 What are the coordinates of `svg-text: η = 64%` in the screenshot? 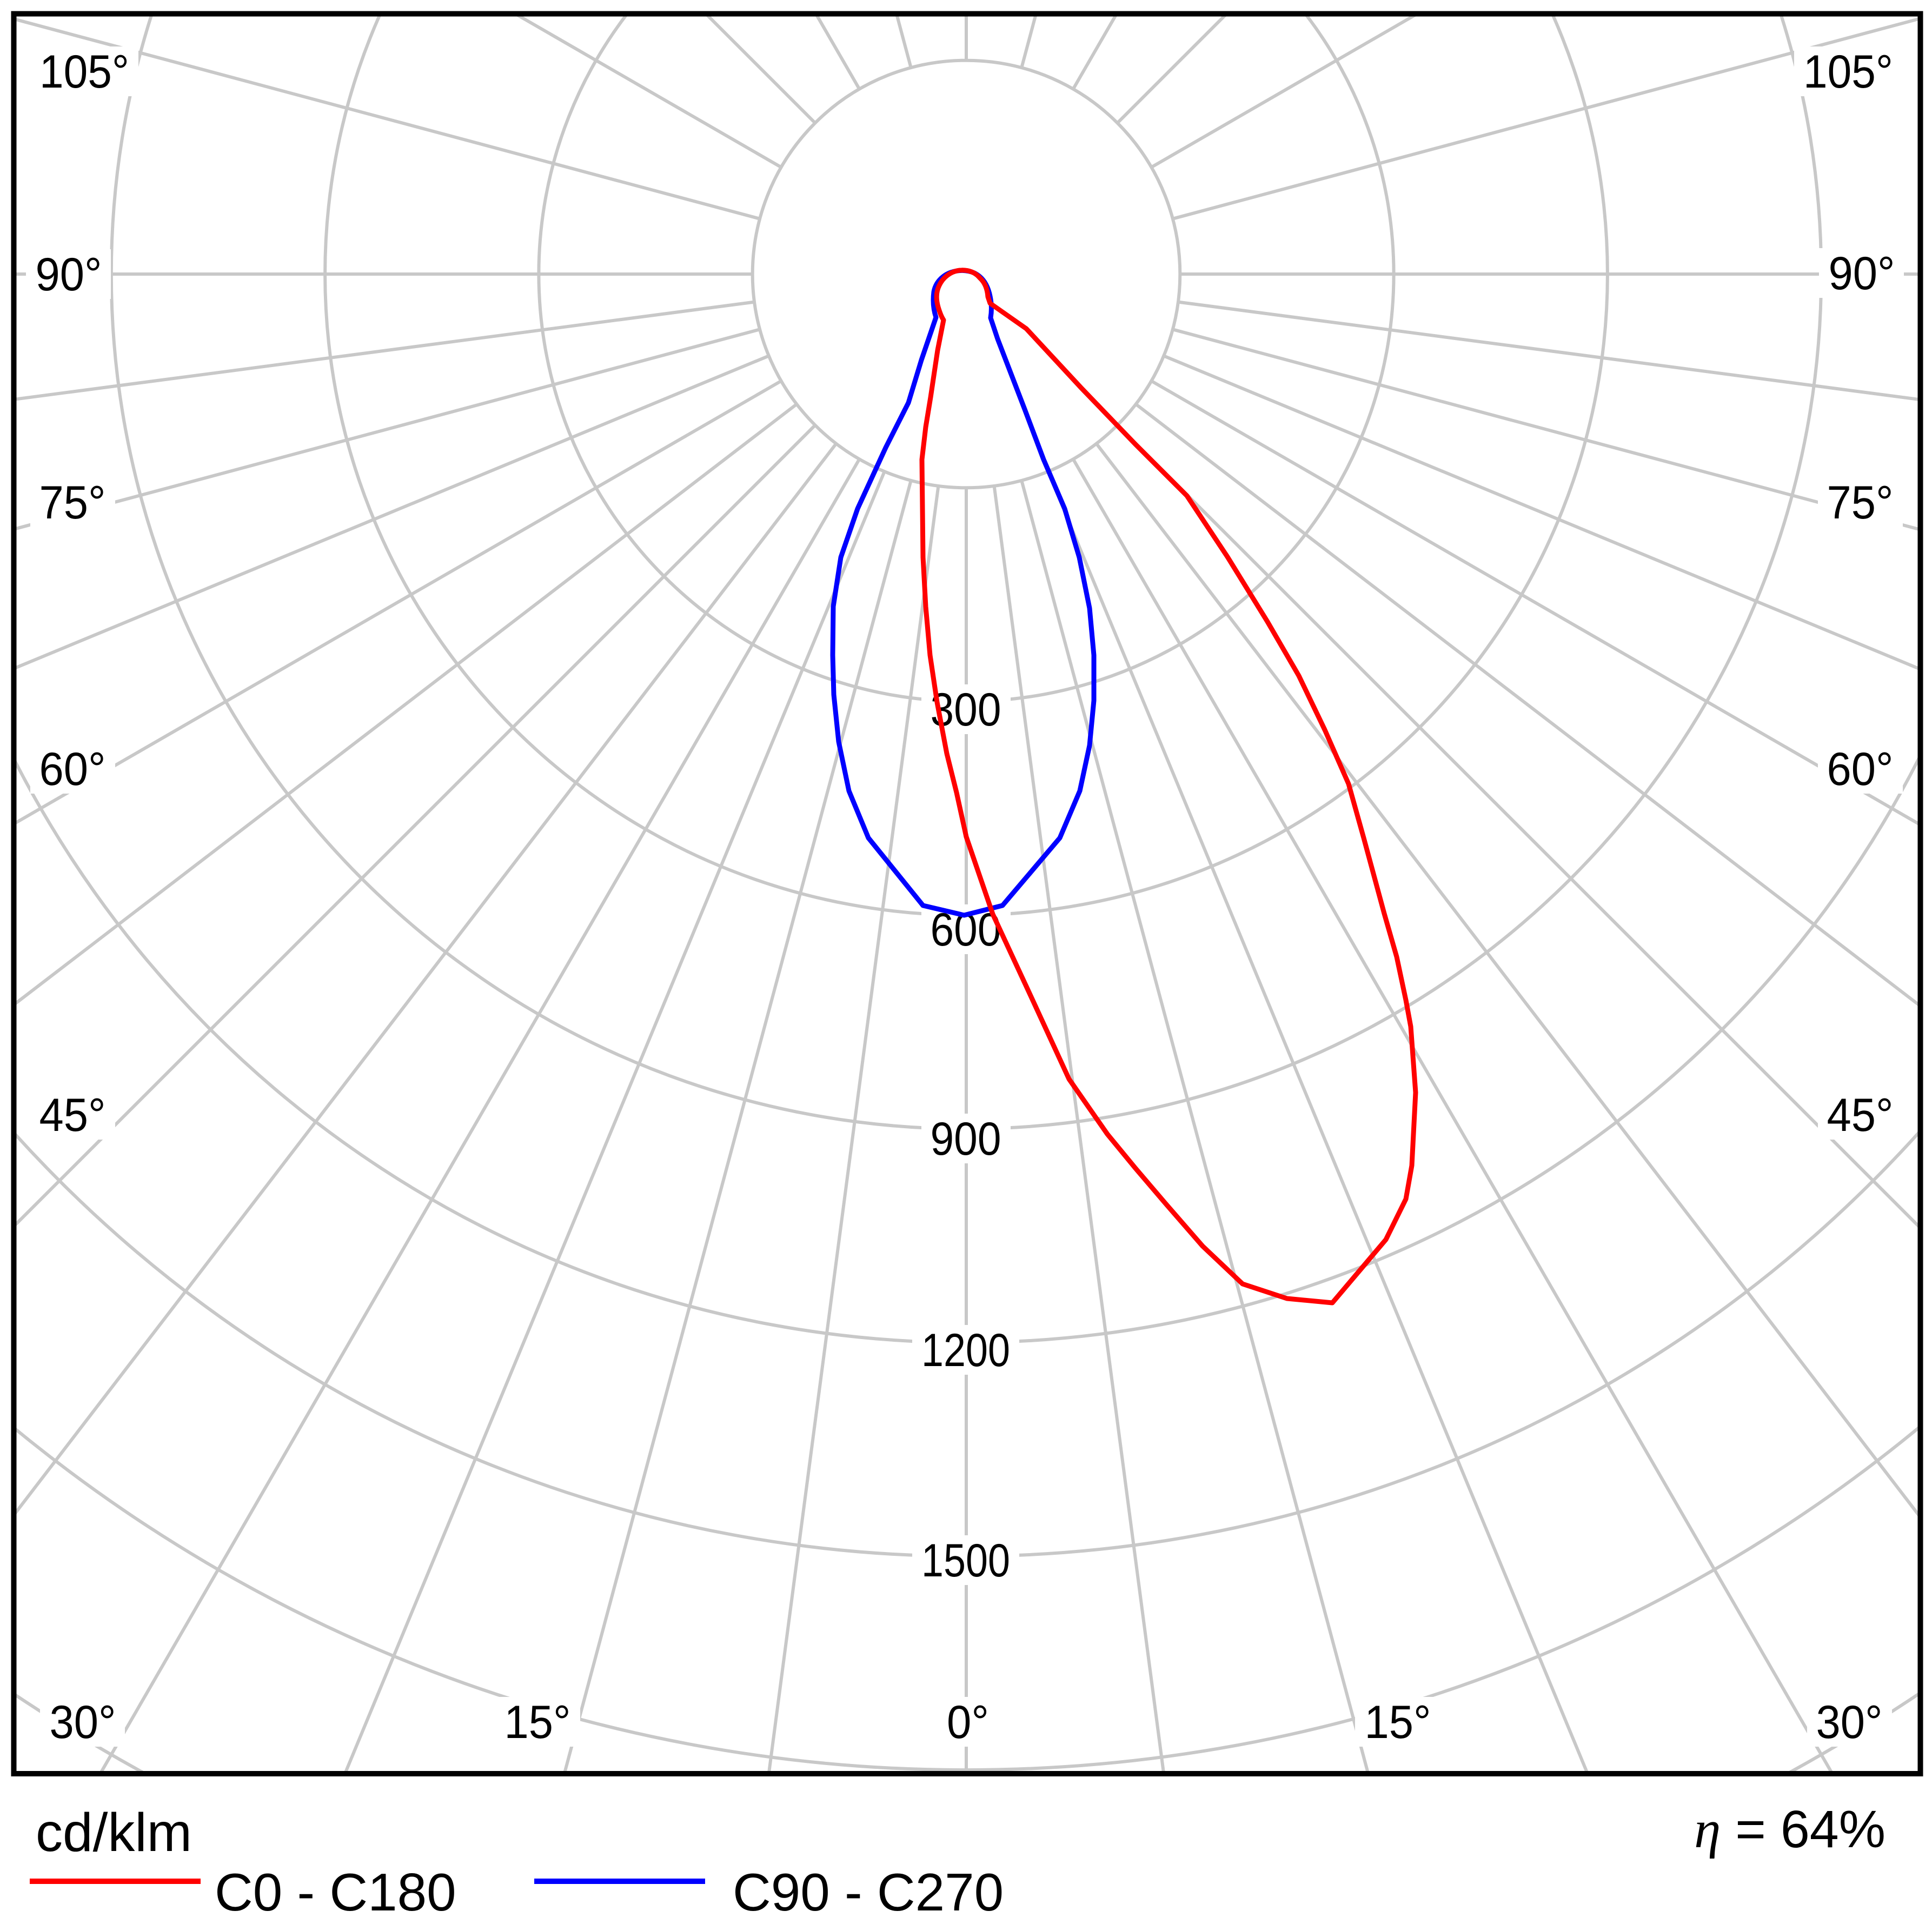 It's located at (1790, 1829).